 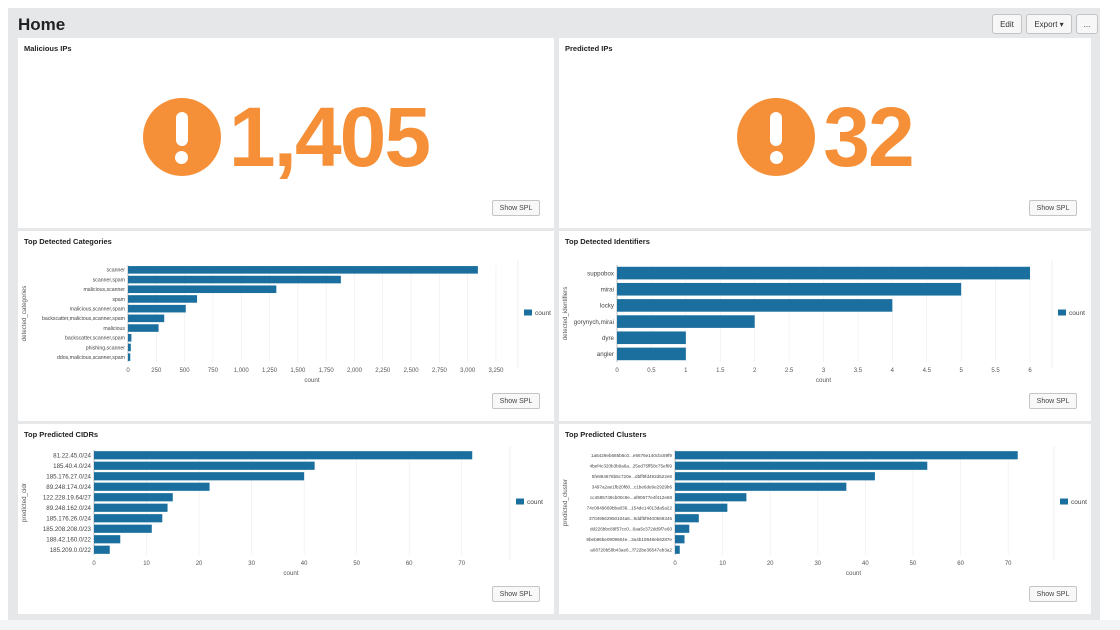 What do you see at coordinates (824, 371) in the screenshot?
I see `x-tick-label: 3` at bounding box center [824, 371].